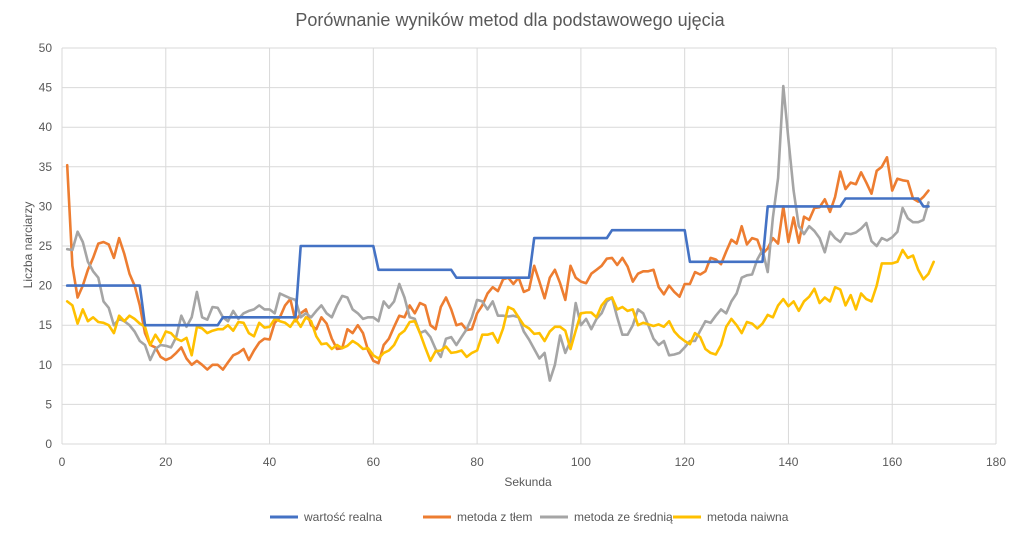 The width and height of the screenshot is (1020, 536). Describe the element at coordinates (342, 517) in the screenshot. I see `legend-label: wartość realna` at that location.